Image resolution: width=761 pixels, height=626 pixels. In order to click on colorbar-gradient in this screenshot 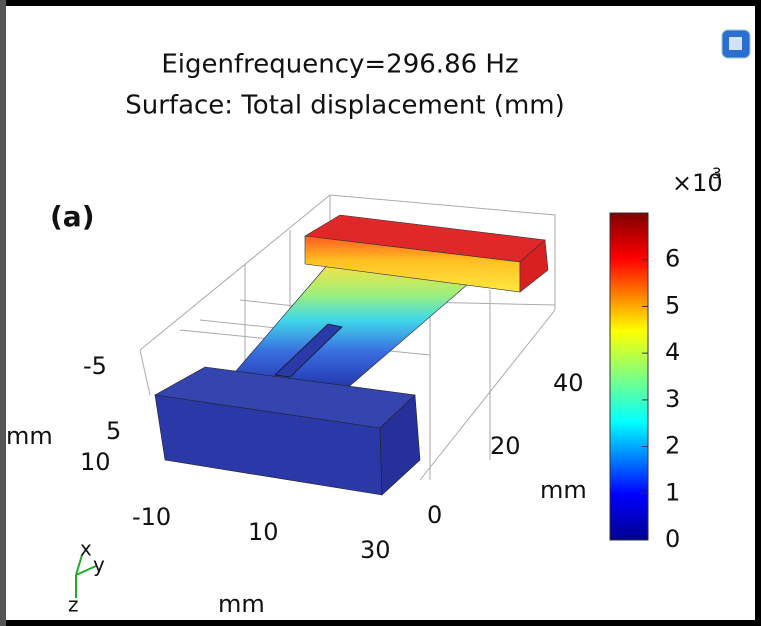, I will do `click(629, 376)`.